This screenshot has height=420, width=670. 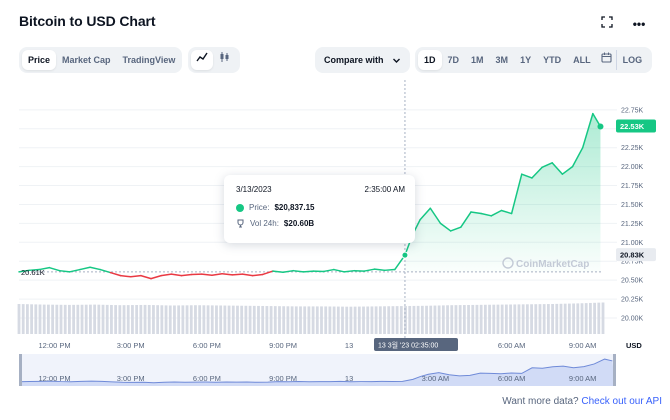 What do you see at coordinates (224, 60) in the screenshot?
I see `candlestick-icon` at bounding box center [224, 60].